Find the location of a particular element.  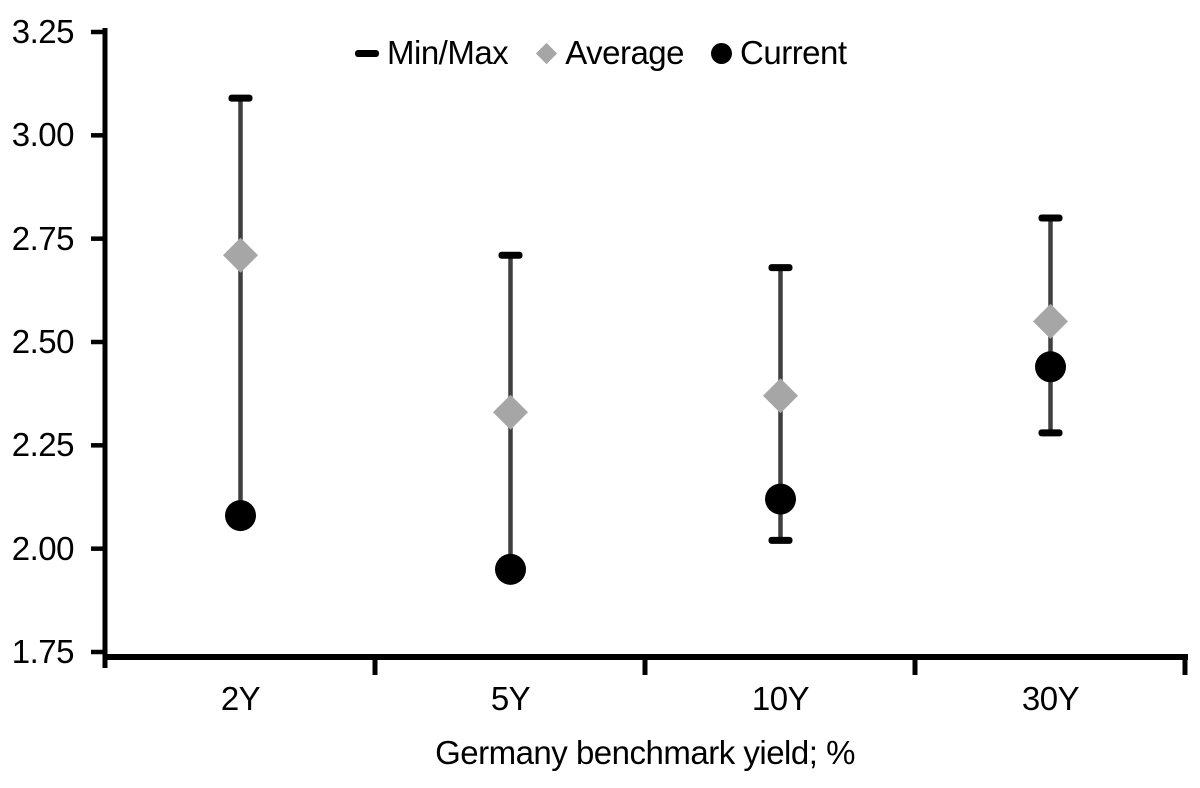

minmax-dash-icon is located at coordinates (367, 53).